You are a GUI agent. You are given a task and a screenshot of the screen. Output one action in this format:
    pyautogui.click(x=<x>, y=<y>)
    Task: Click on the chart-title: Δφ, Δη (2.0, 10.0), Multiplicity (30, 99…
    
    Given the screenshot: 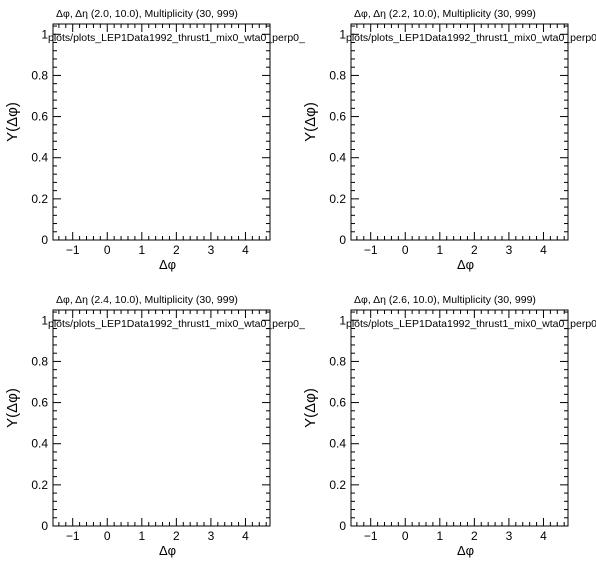 What is the action you would take?
    pyautogui.click(x=147, y=14)
    